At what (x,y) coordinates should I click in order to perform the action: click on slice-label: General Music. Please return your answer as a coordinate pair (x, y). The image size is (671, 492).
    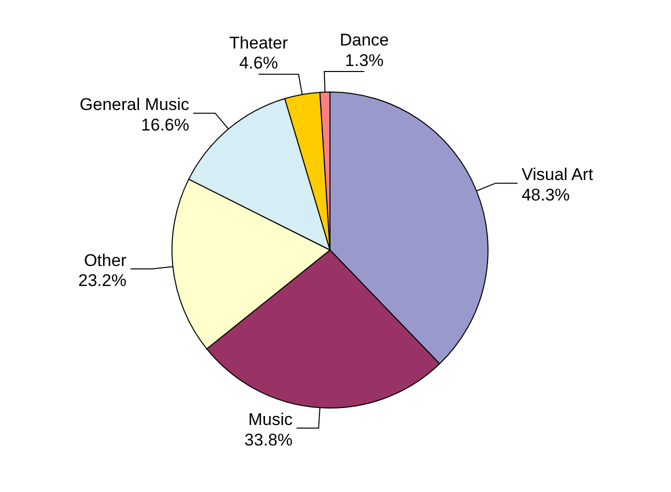
    Looking at the image, I should click on (135, 104).